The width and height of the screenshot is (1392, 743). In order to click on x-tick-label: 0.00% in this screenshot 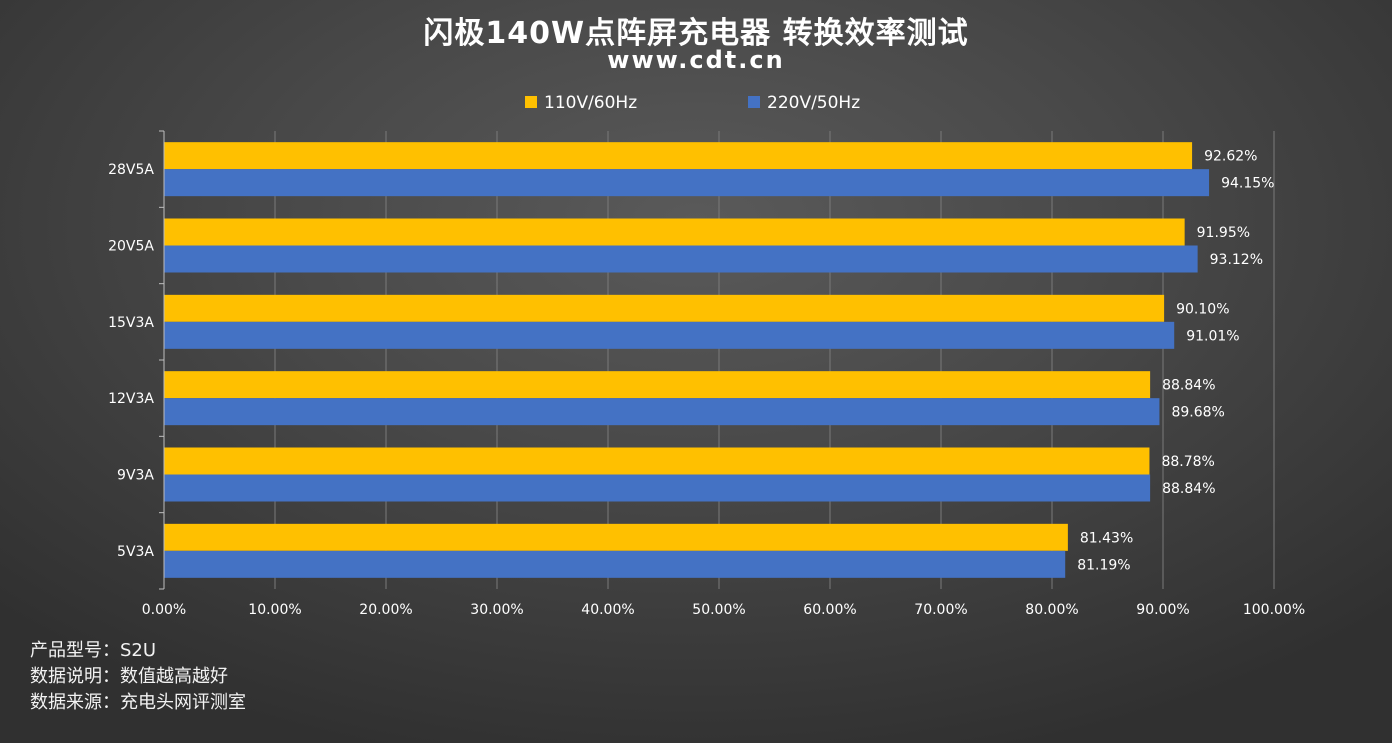, I will do `click(164, 610)`.